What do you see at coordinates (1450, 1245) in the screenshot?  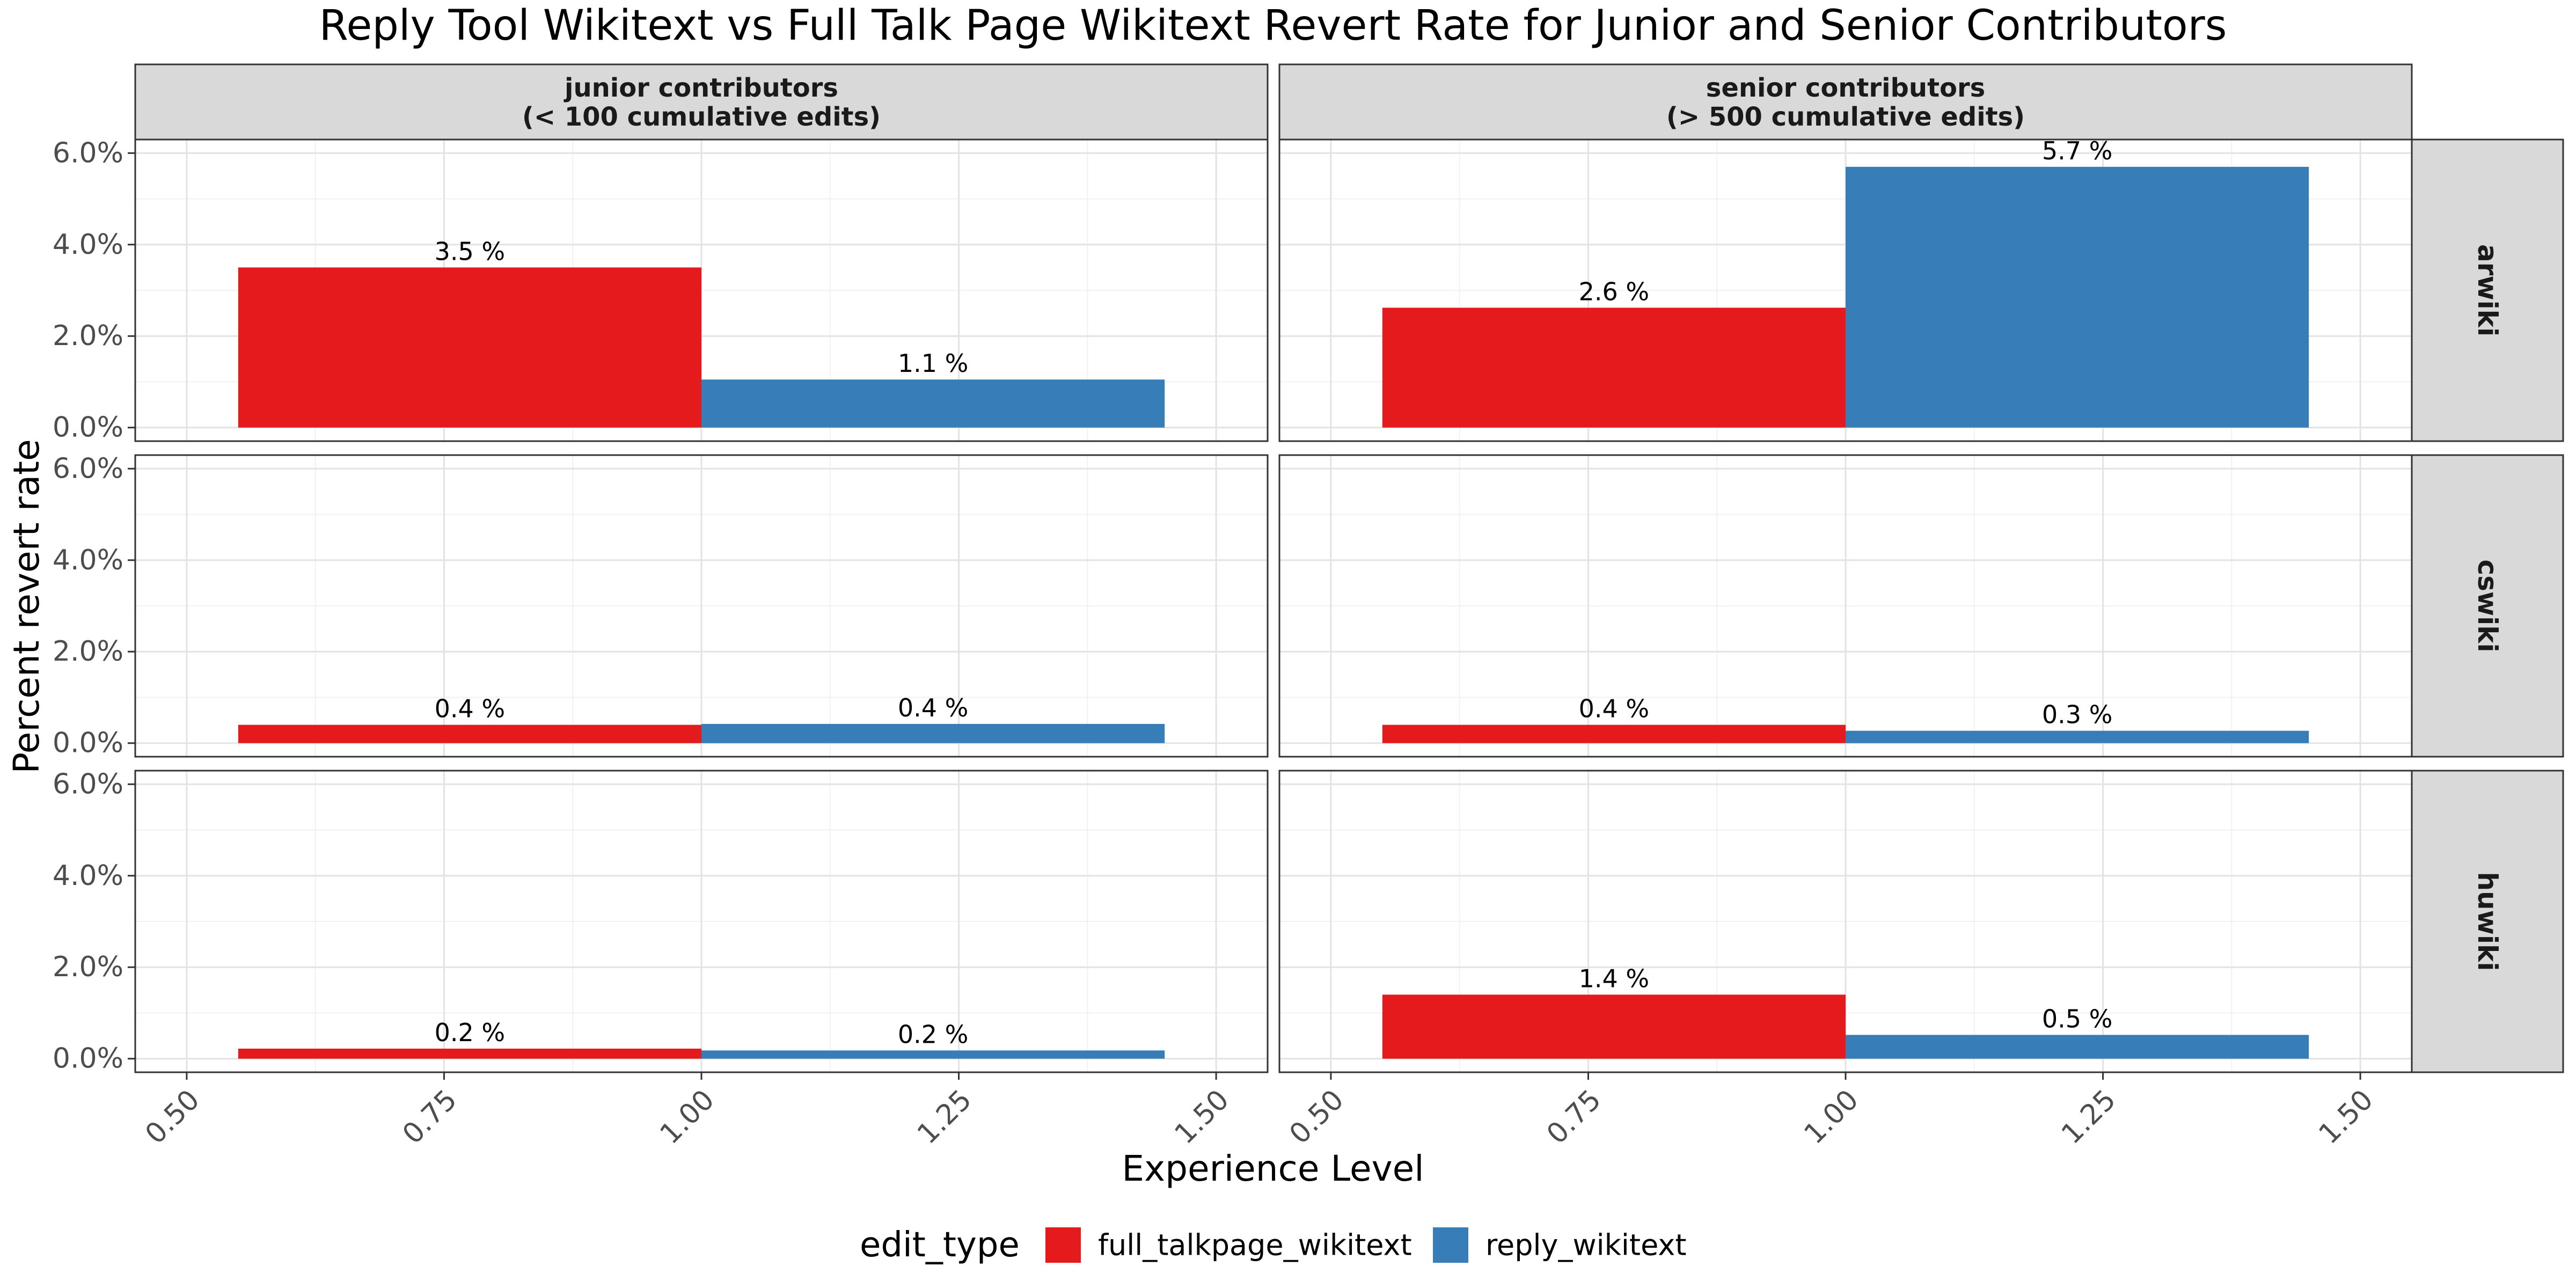 I see `legend-key-reply_wikitext` at bounding box center [1450, 1245].